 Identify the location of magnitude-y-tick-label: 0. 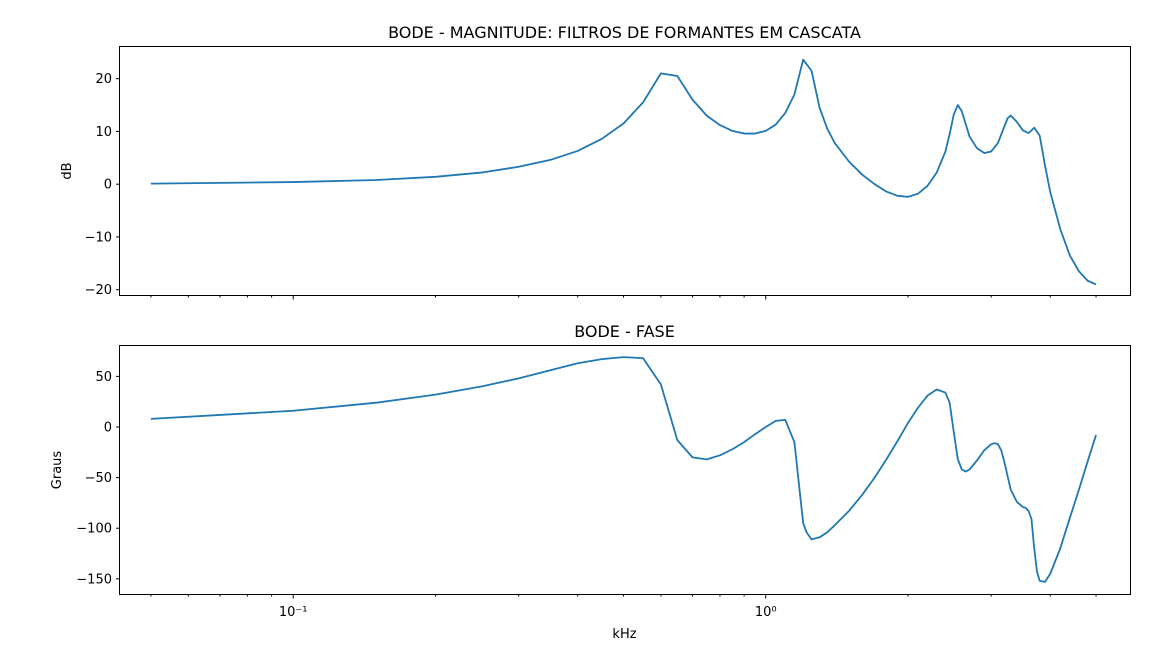
(108, 185).